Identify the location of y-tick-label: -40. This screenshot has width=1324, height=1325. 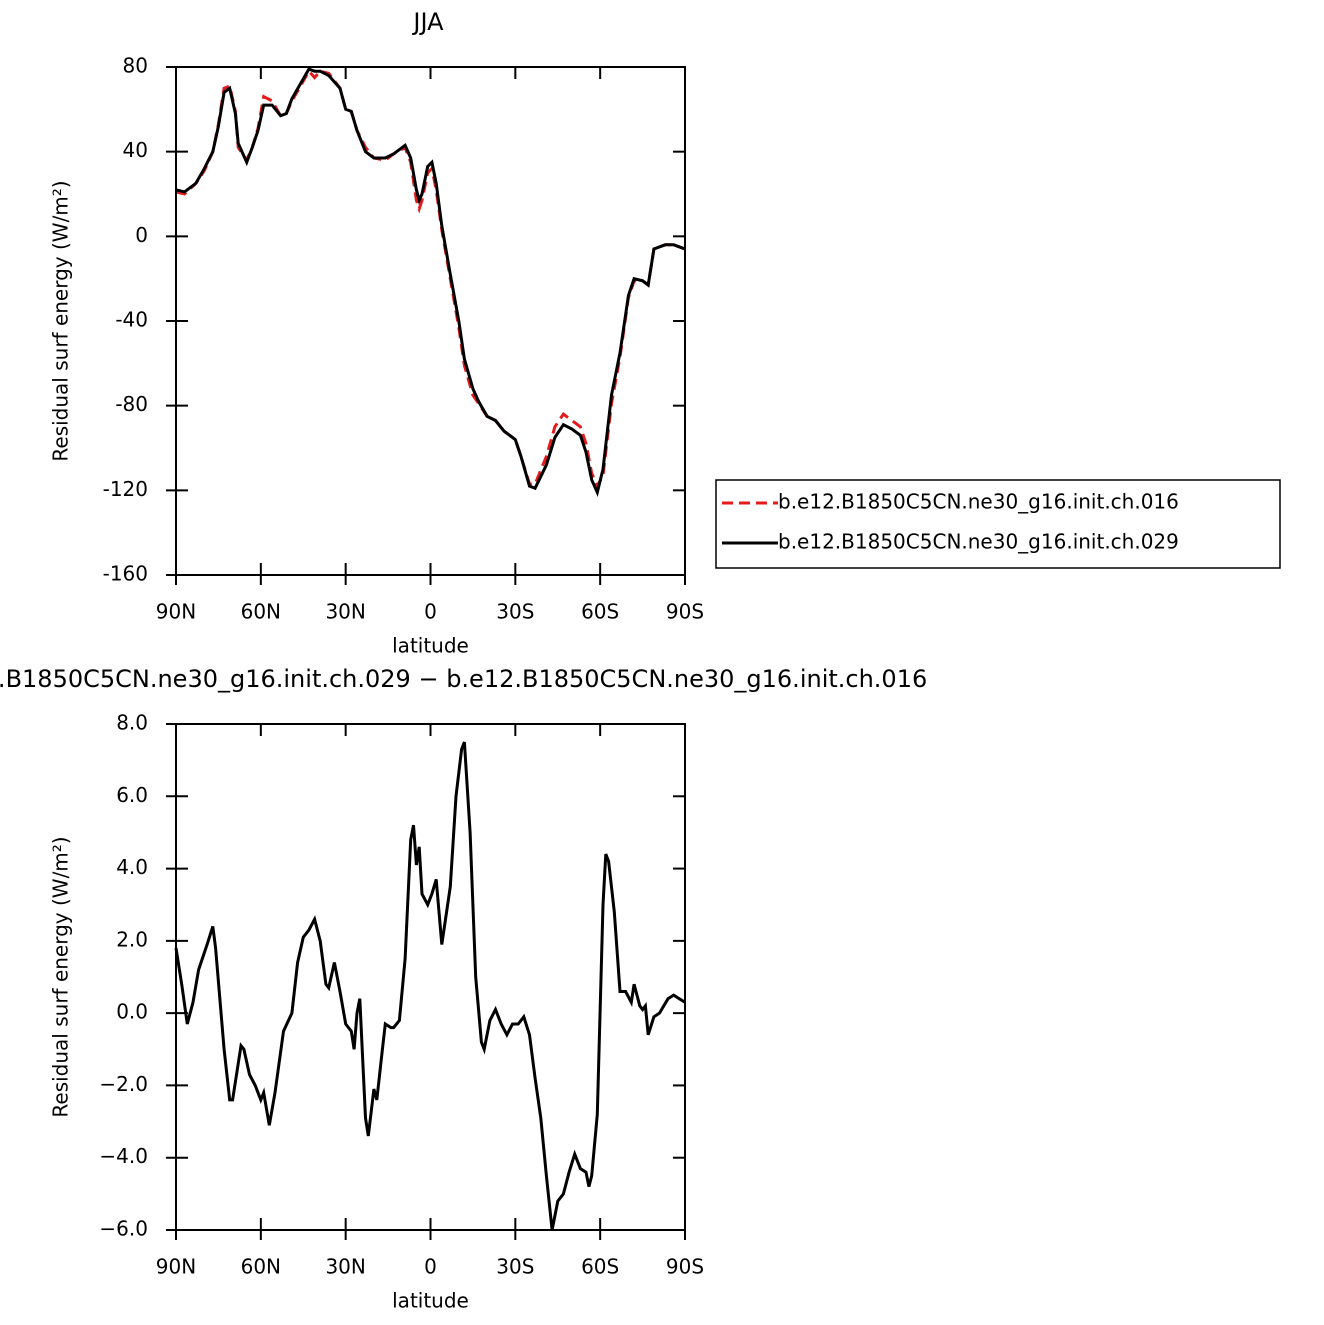
(131, 320).